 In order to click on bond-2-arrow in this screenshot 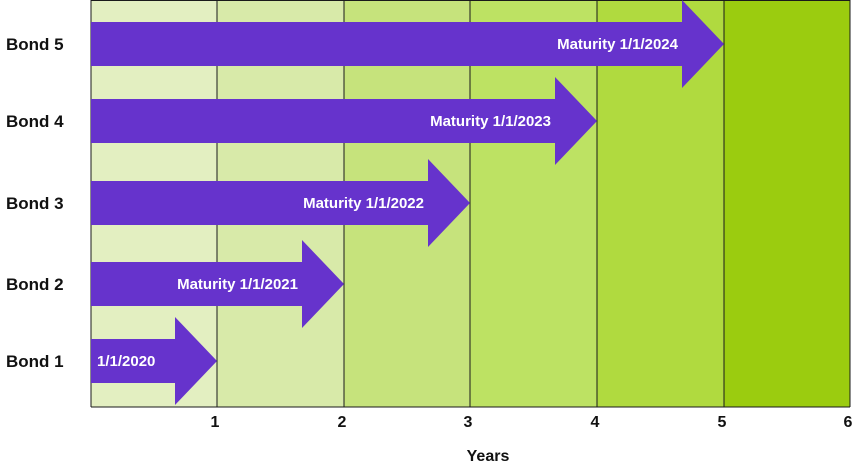, I will do `click(217, 284)`.